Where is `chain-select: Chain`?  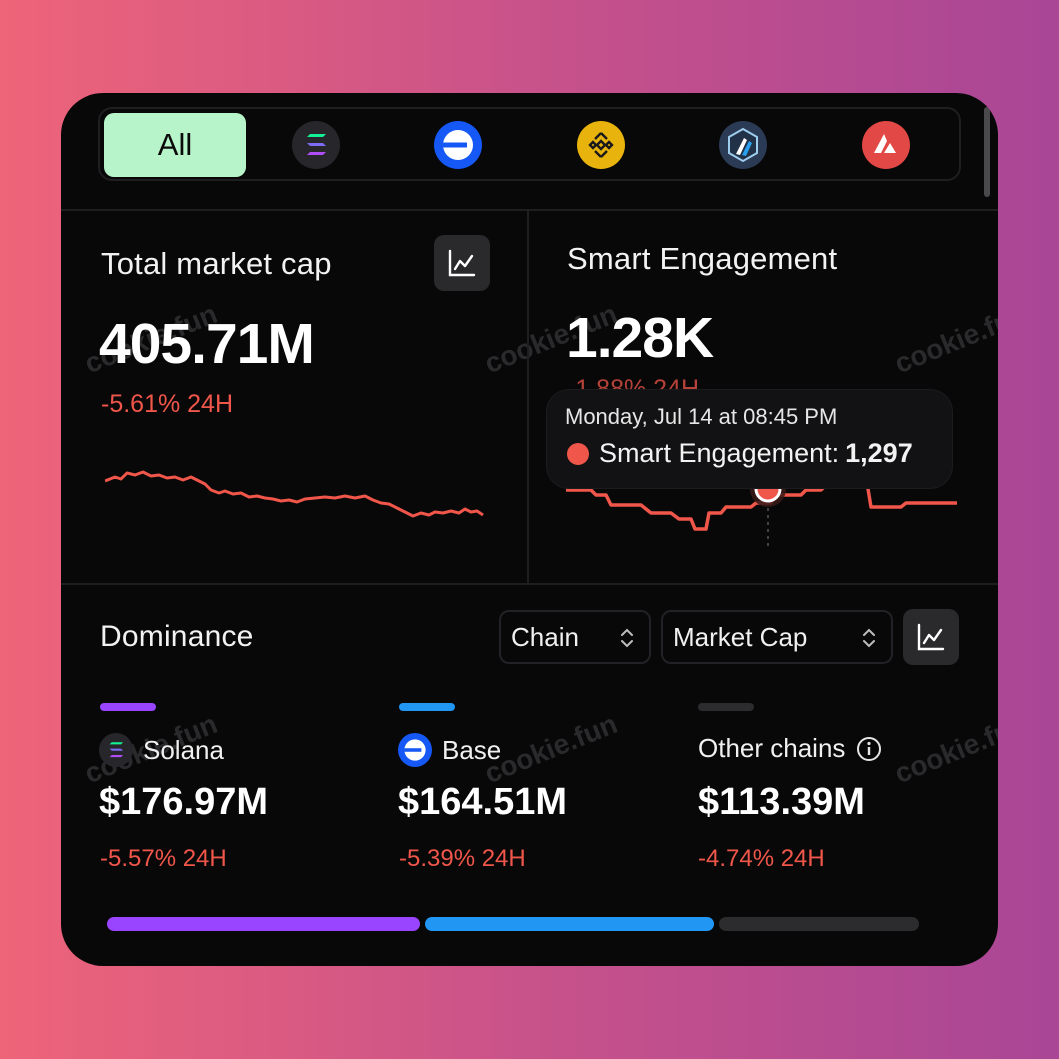 chain-select: Chain is located at coordinates (575, 637).